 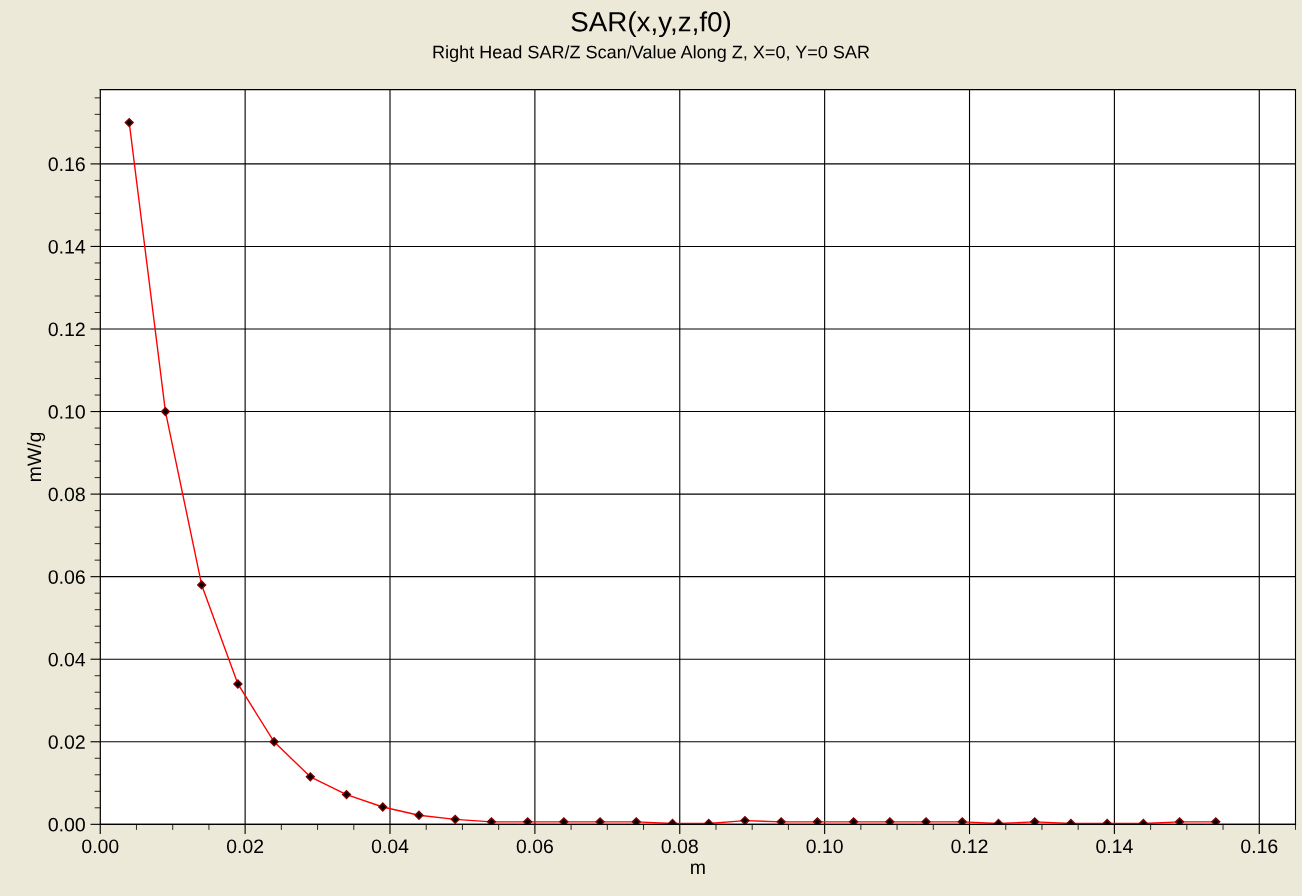 What do you see at coordinates (66, 577) in the screenshot?
I see `y-tick-label: 0.06` at bounding box center [66, 577].